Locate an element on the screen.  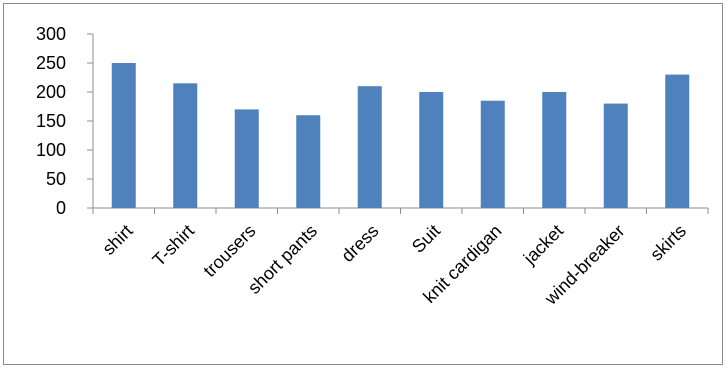
x-axis is located at coordinates (400, 210).